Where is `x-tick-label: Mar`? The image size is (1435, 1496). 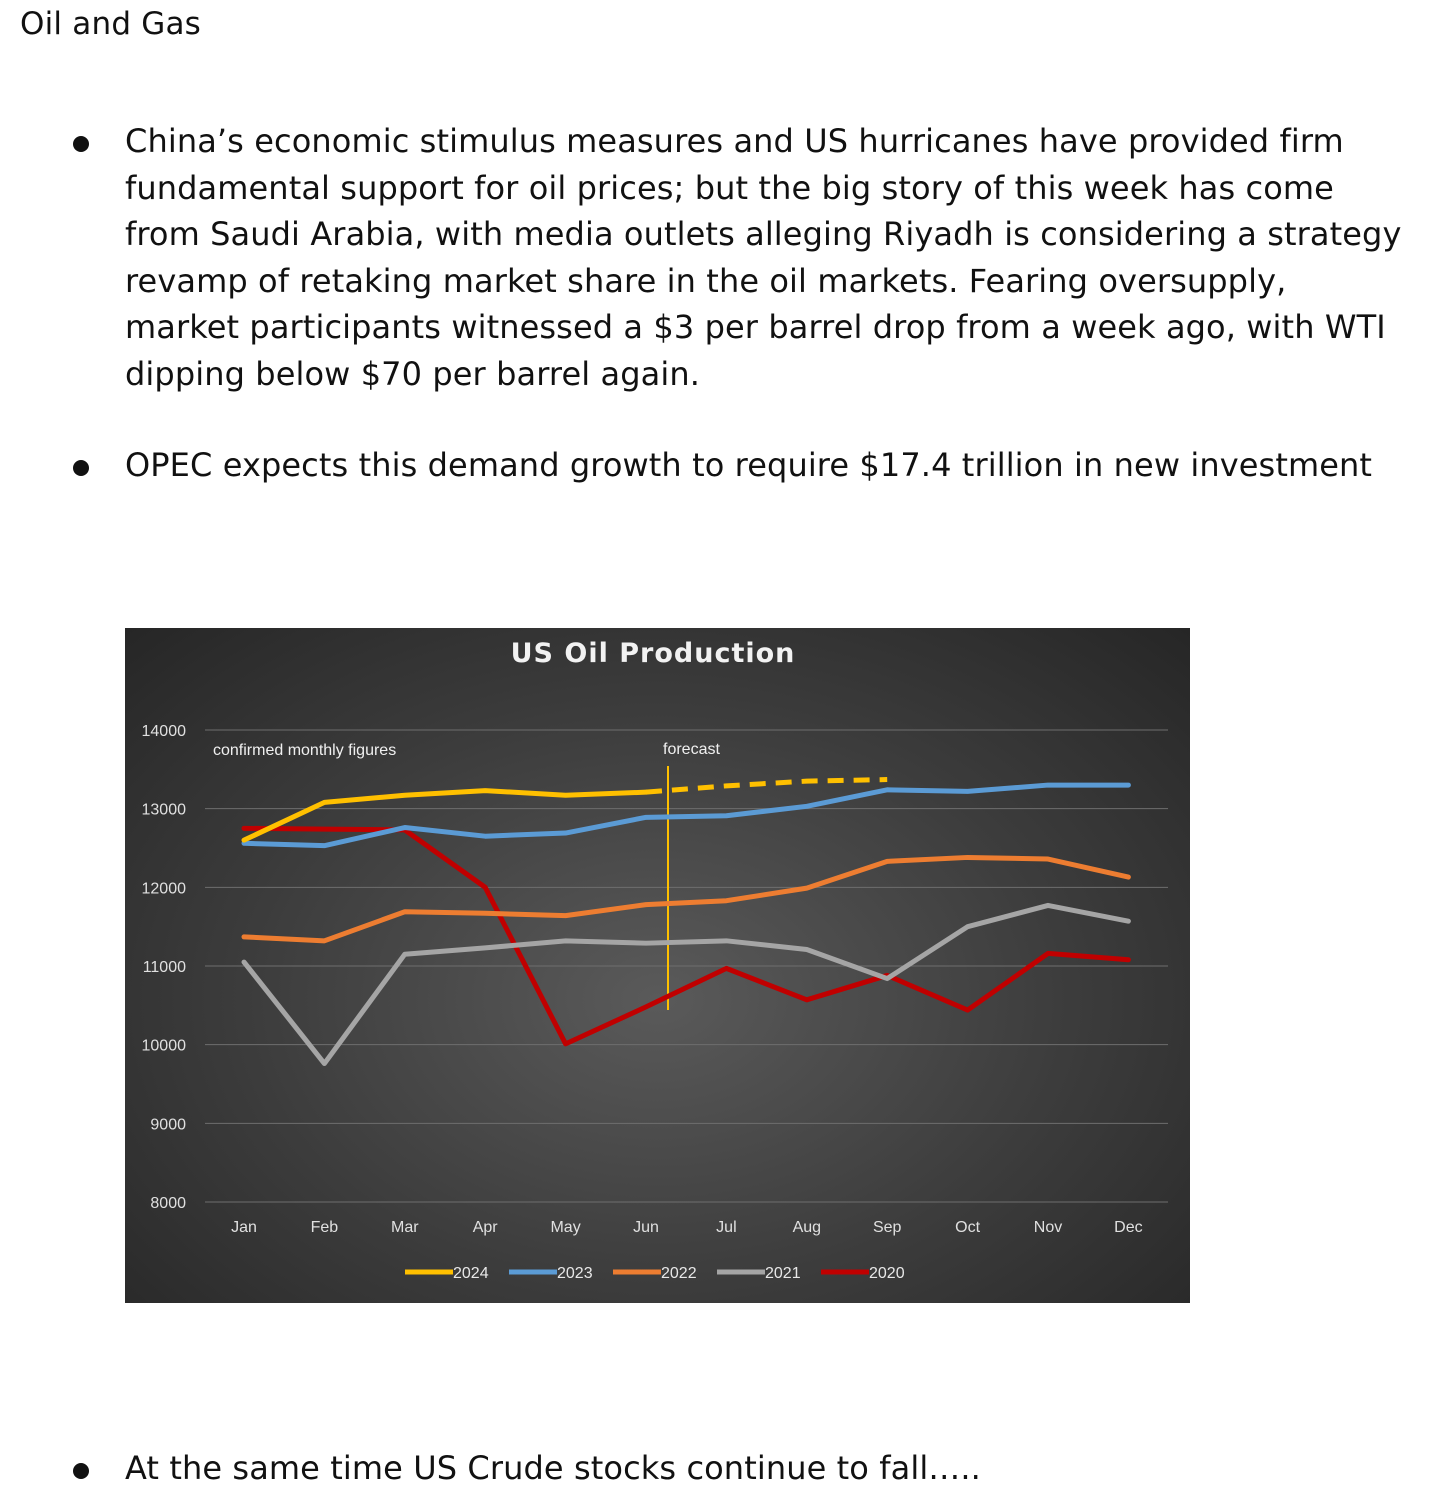 x-tick-label: Mar is located at coordinates (405, 1227).